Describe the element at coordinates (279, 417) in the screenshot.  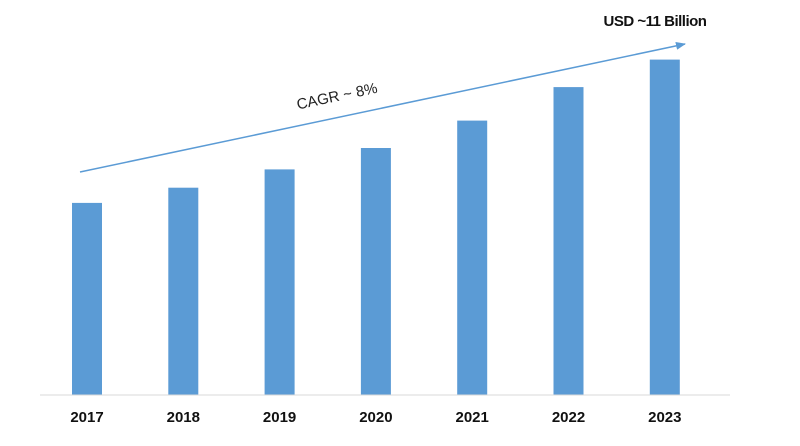
I see `x-tick-label-2019: 2019` at that location.